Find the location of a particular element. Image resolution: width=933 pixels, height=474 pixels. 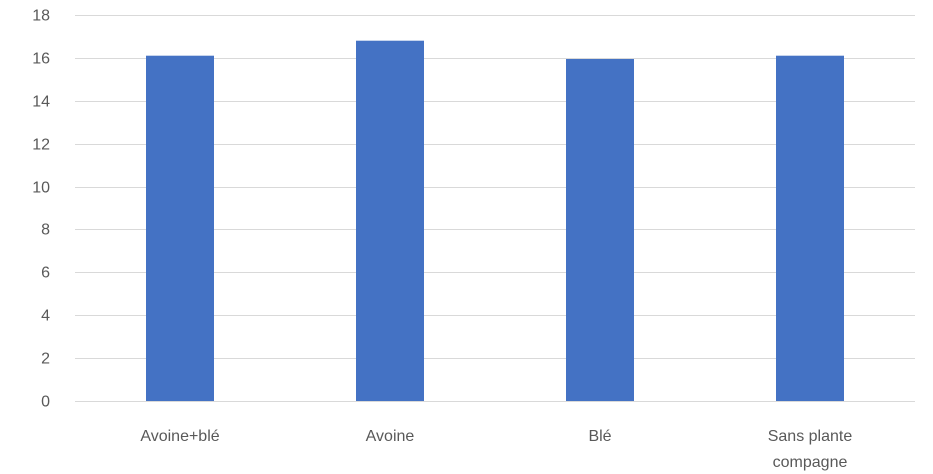

y-tick-label: 10 is located at coordinates (41, 188).